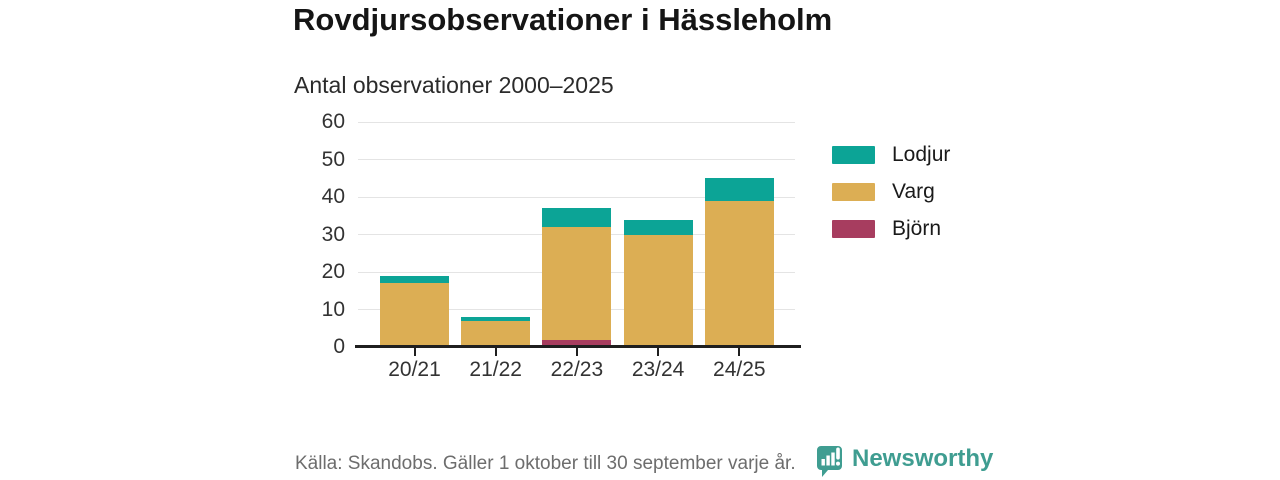 This screenshot has height=480, width=1280. I want to click on legend-item-varg: Varg, so click(891, 192).